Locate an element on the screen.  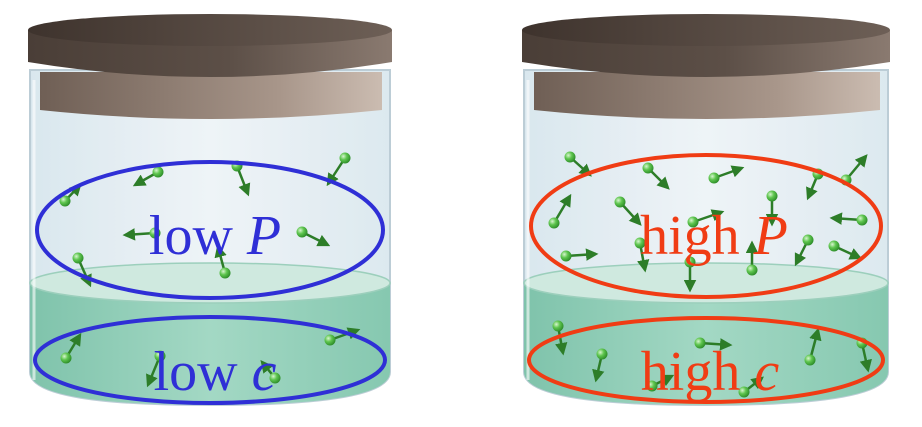
pressure-label: low P is located at coordinates (215, 236).